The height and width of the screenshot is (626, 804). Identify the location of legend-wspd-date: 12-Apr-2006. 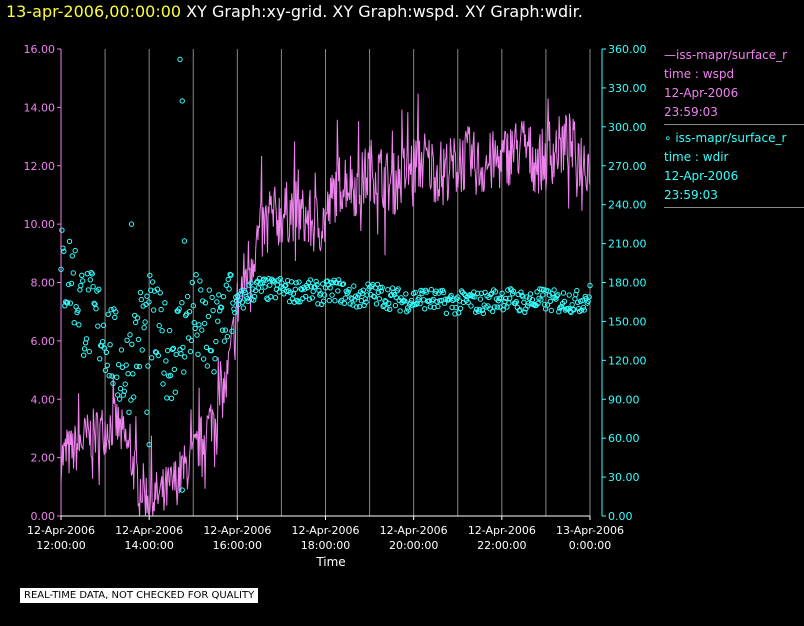
(701, 93).